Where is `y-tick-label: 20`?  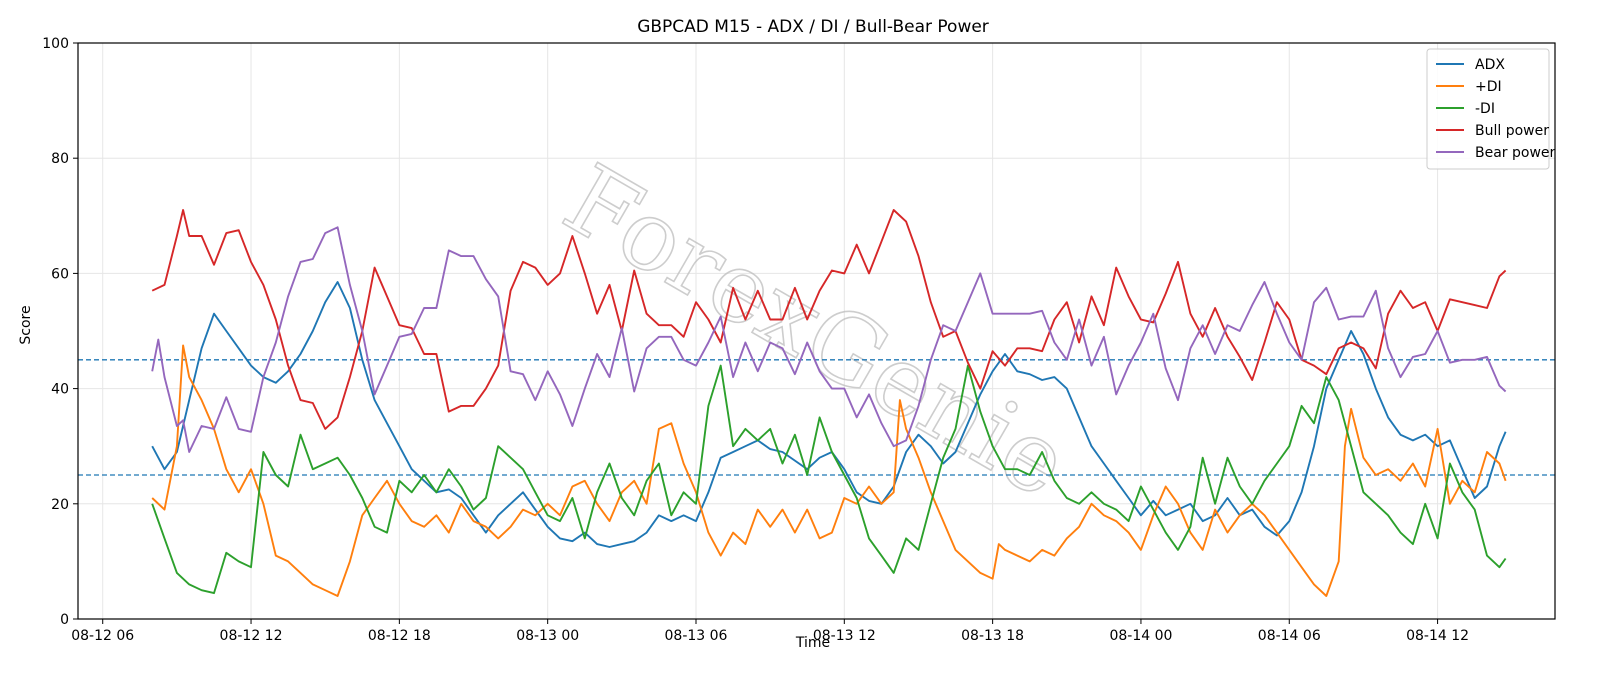
y-tick-label: 20 is located at coordinates (60, 505).